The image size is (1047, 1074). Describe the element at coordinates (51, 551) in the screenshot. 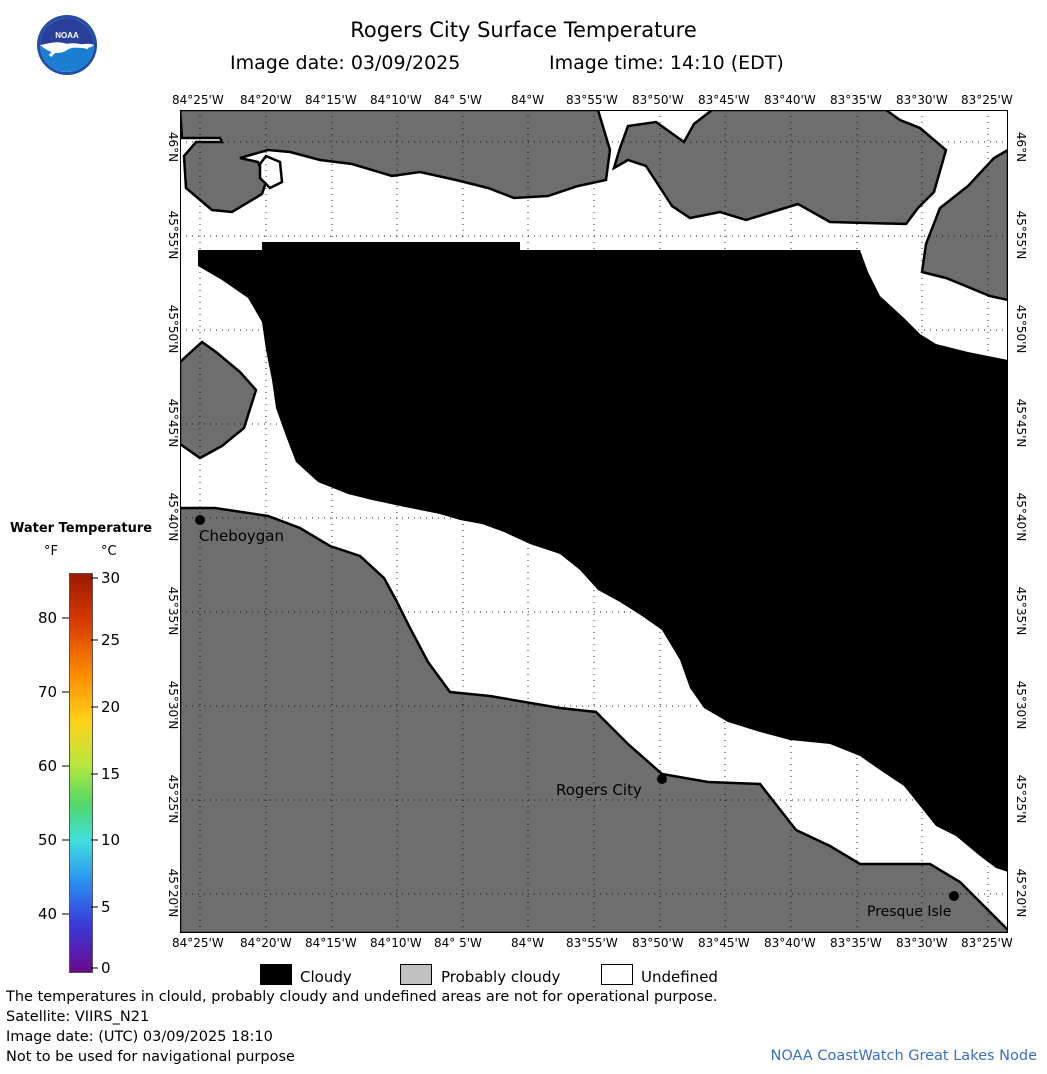

I see `scale-unit-f: °F` at that location.